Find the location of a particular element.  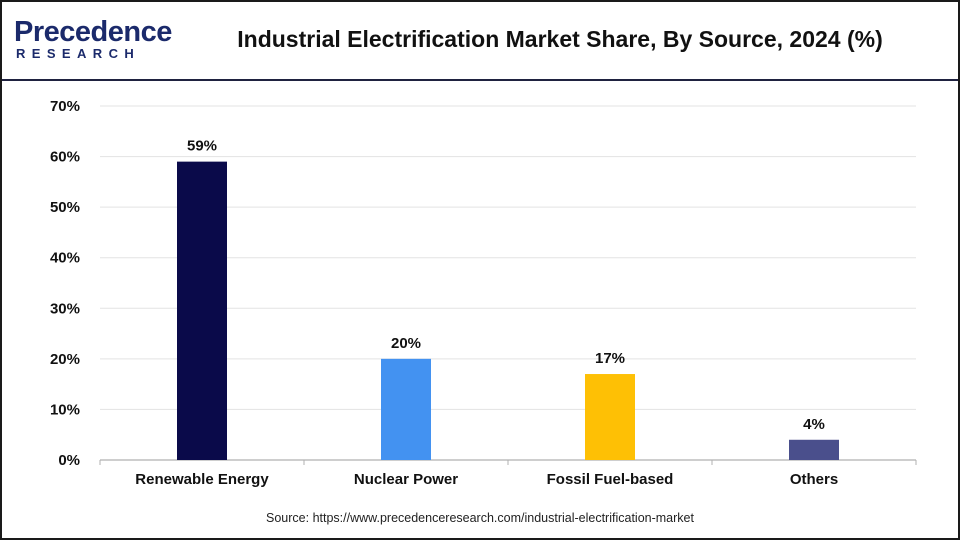

x-tick-label: Fossil Fuel-based is located at coordinates (610, 479).